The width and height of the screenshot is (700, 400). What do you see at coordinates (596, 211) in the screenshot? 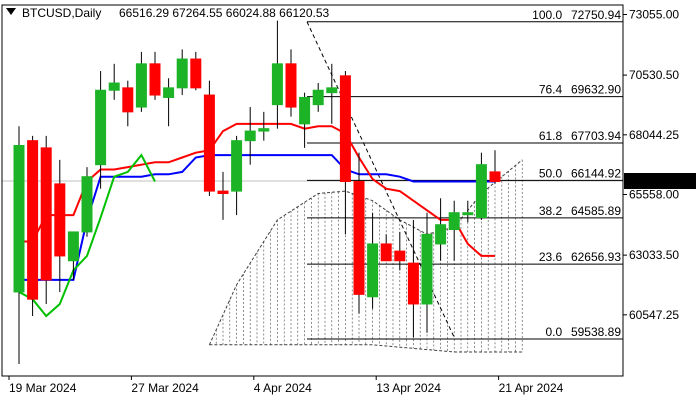
I see `fib-level-price-label: 64585.89` at bounding box center [596, 211].